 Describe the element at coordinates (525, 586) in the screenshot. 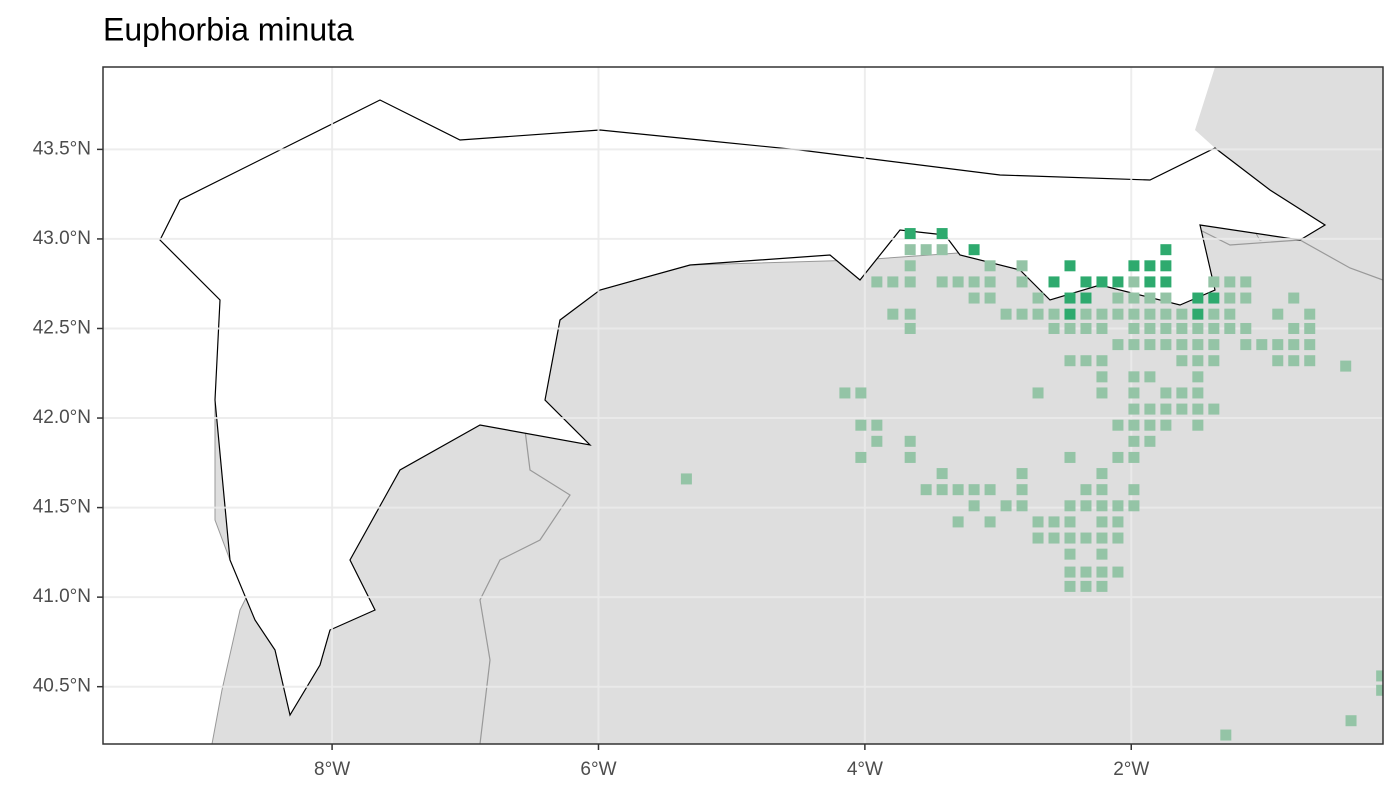

I see `border` at that location.